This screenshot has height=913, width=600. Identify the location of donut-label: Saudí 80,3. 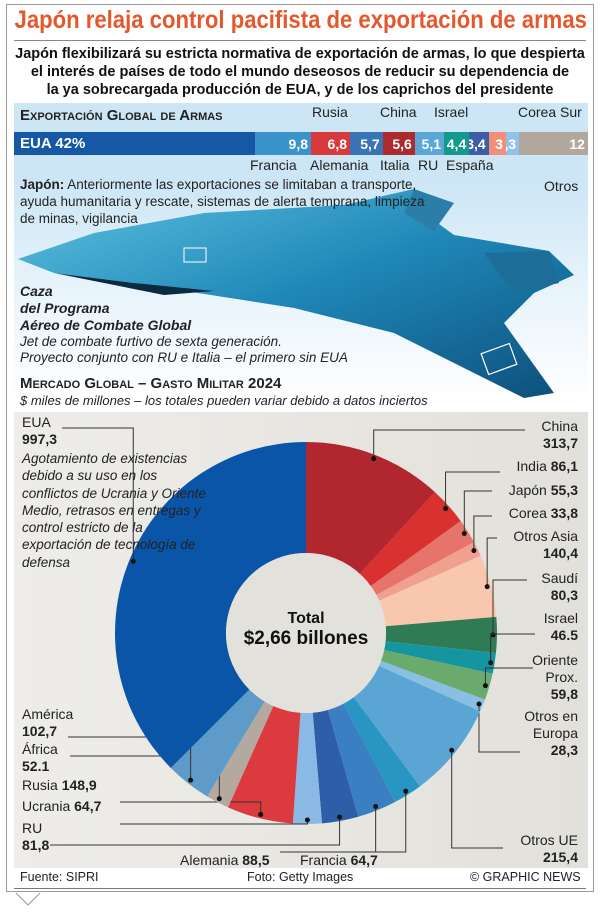
(559, 587).